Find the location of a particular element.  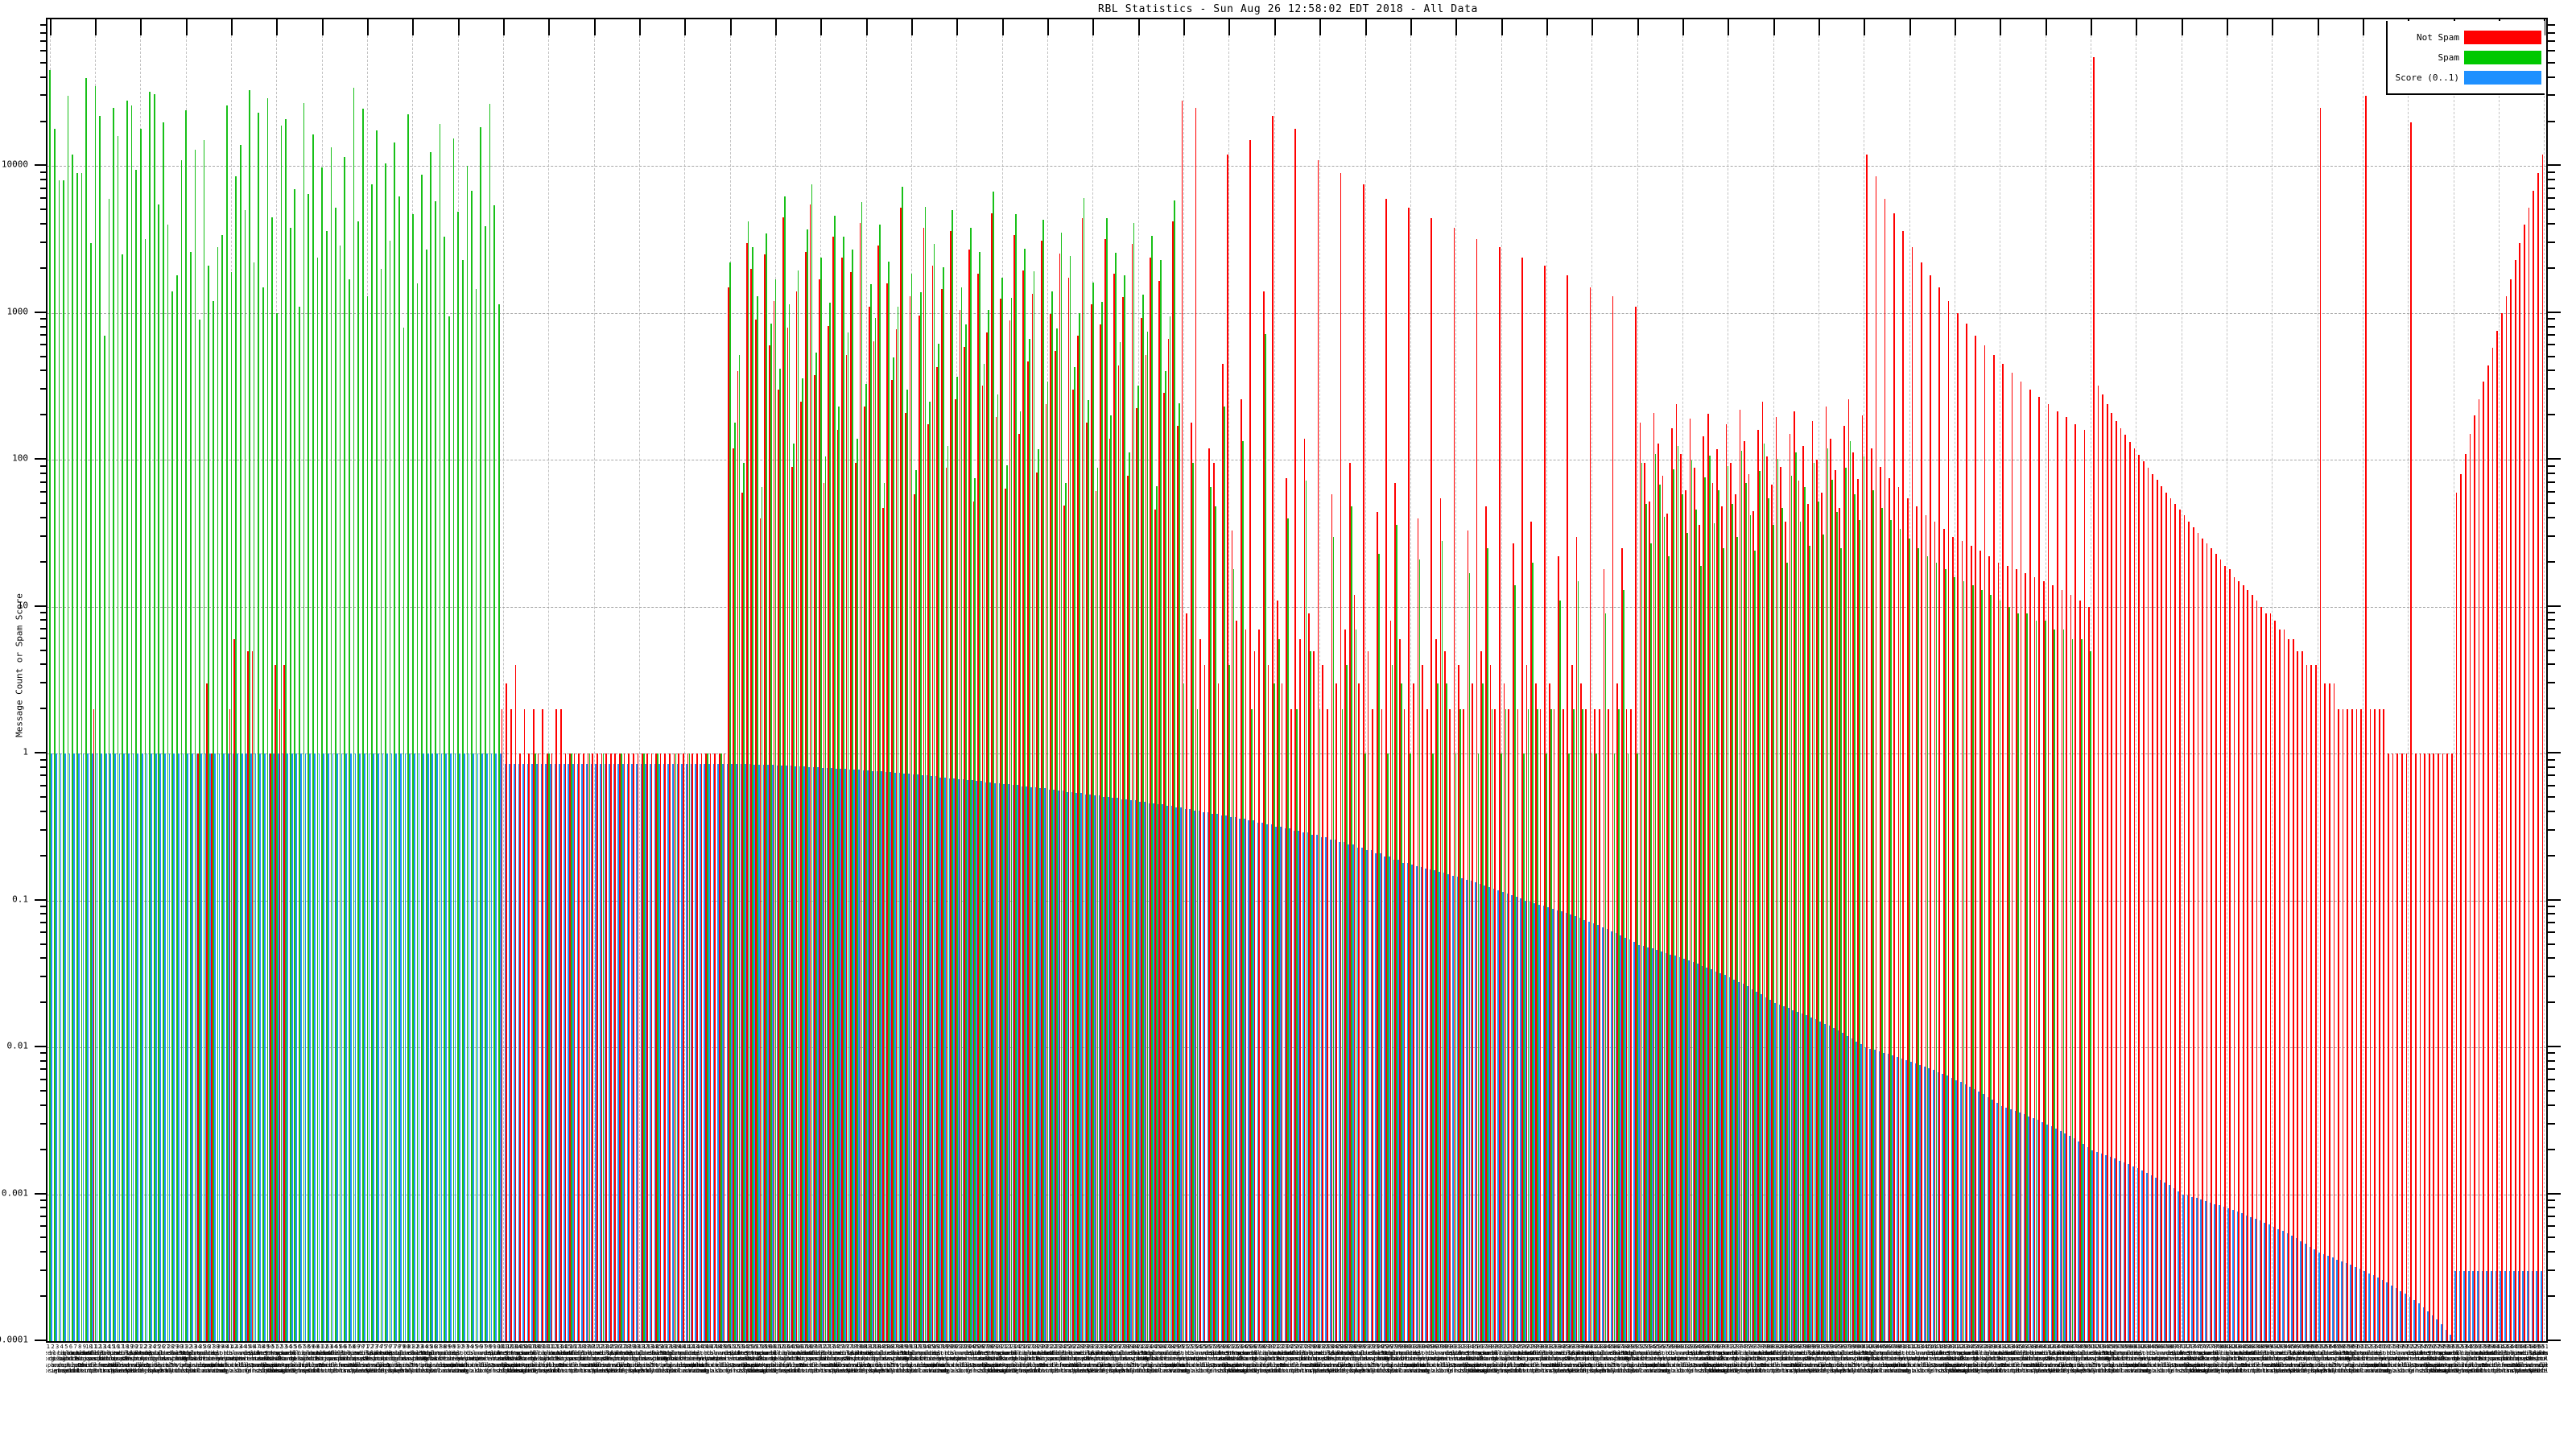

grid-line-vertical is located at coordinates (1501, 680).